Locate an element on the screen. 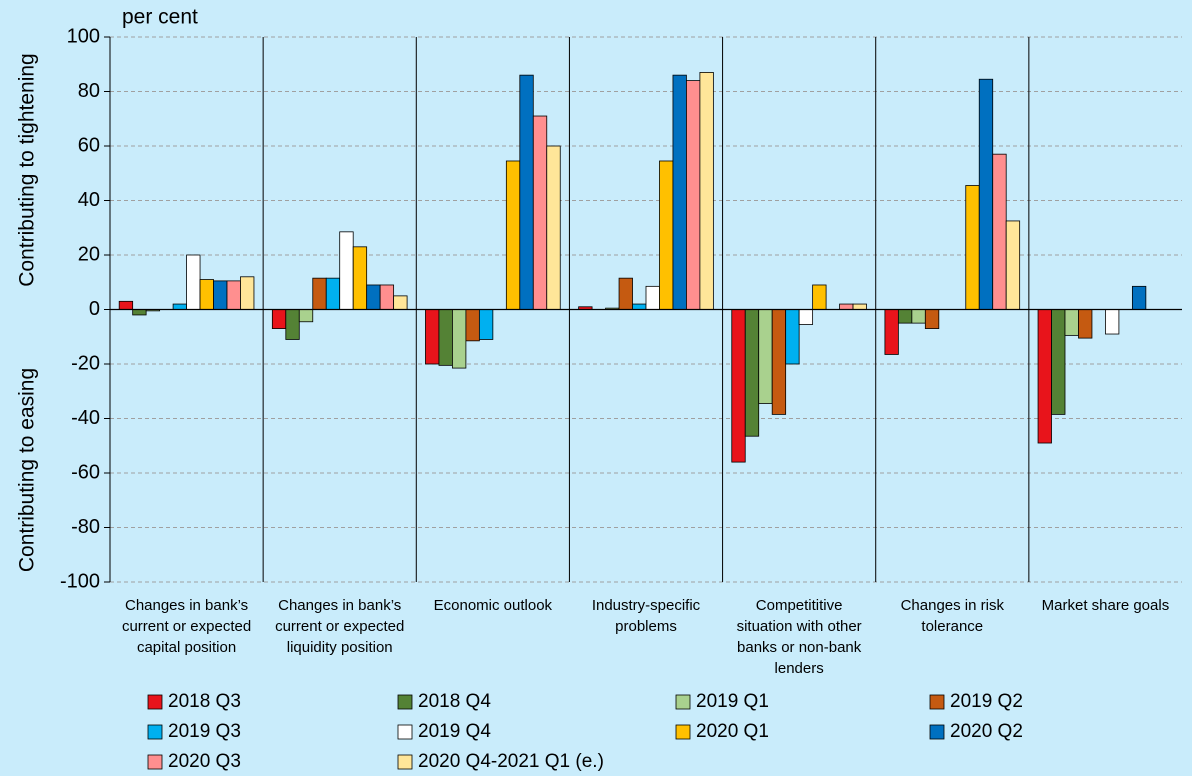  legend-label: 2019 Q4 is located at coordinates (454, 731).